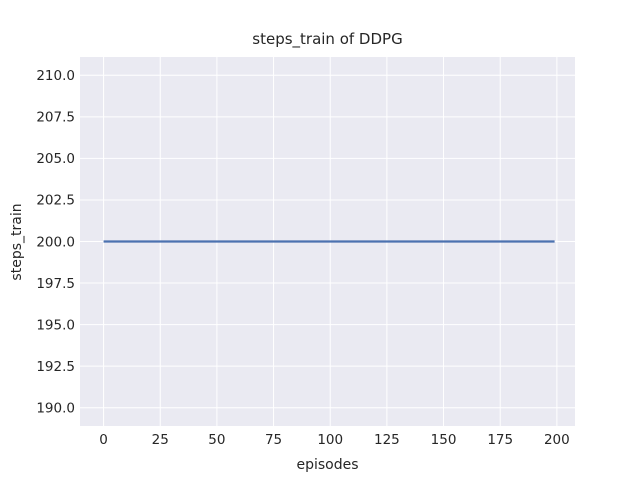 The width and height of the screenshot is (640, 480). Describe the element at coordinates (55, 159) in the screenshot. I see `y-tick-label: 205.0` at that location.